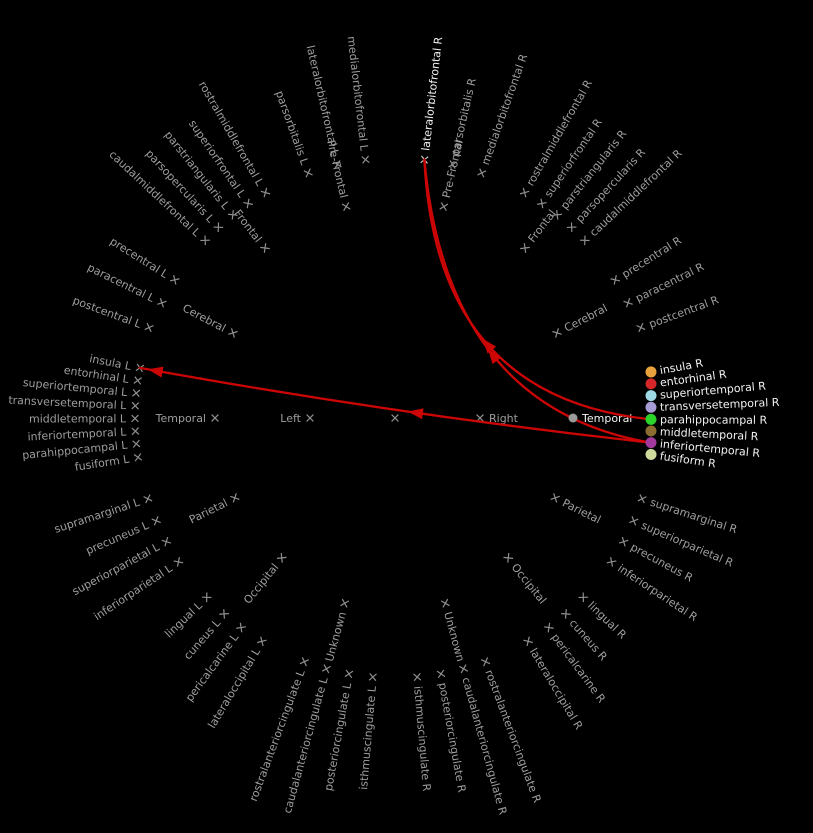  What do you see at coordinates (77, 434) in the screenshot?
I see `node-label: inferiortemporal L` at bounding box center [77, 434].